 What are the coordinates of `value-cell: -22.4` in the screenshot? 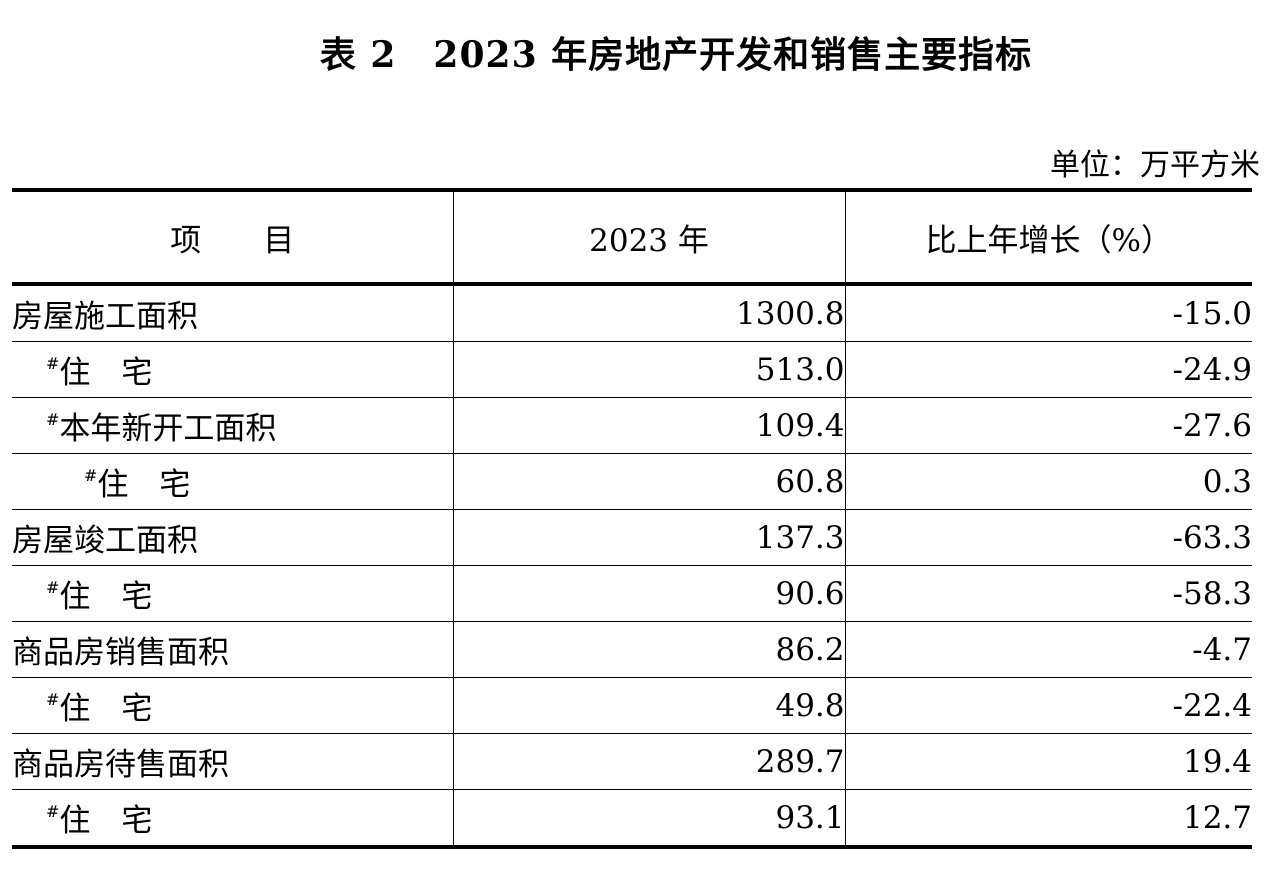 It's located at (1048, 705).